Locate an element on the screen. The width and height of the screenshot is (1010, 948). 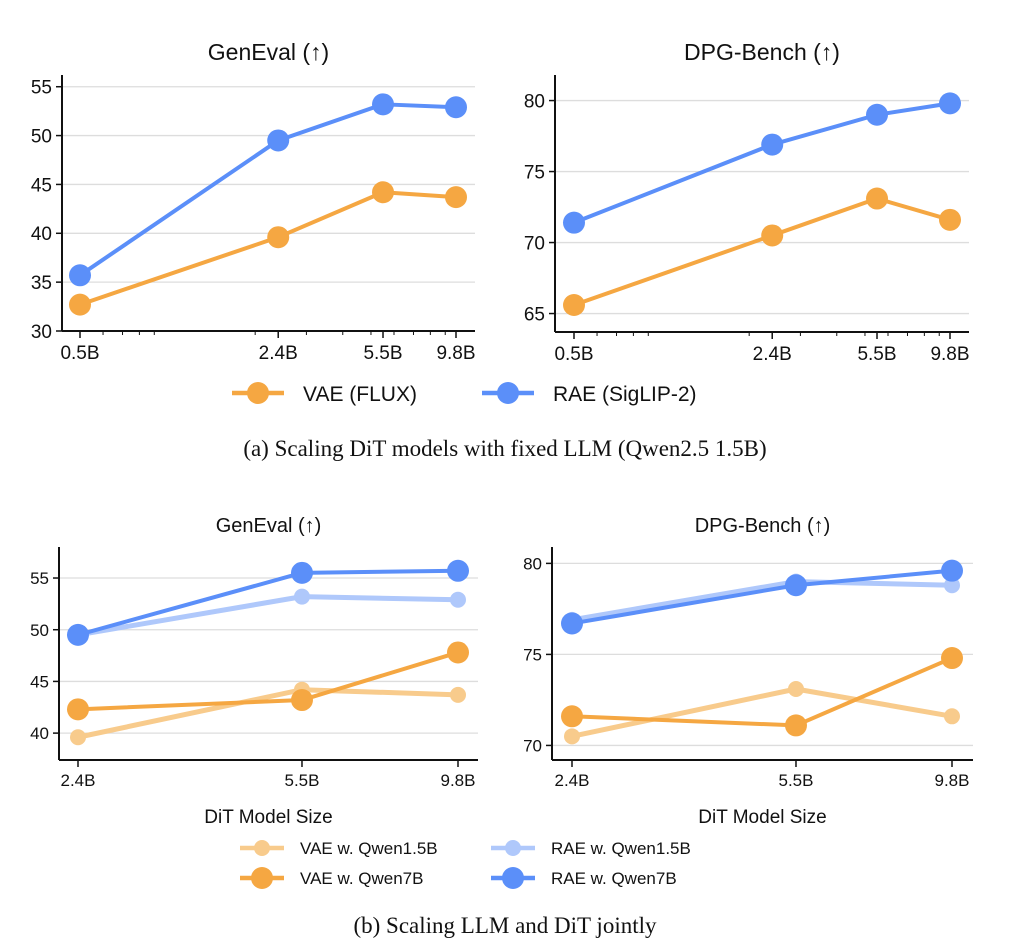
legend-item: RAE w. Qwen1.5B is located at coordinates (591, 848).